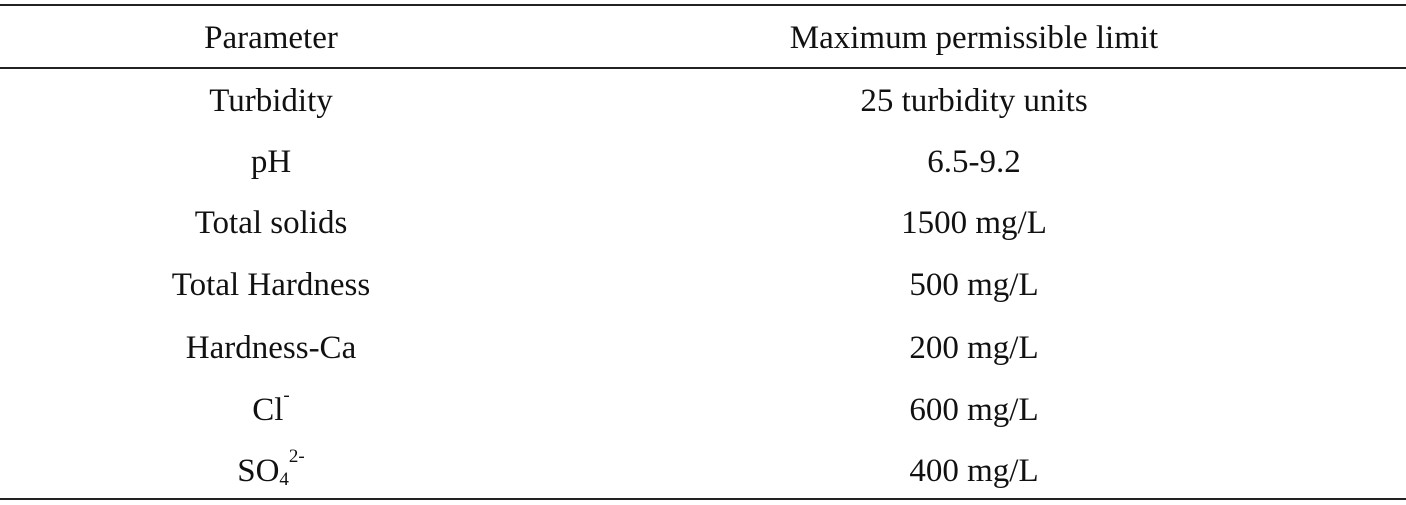 The width and height of the screenshot is (1406, 505). I want to click on parameter-cell: SO 4 2-, so click(271, 467).